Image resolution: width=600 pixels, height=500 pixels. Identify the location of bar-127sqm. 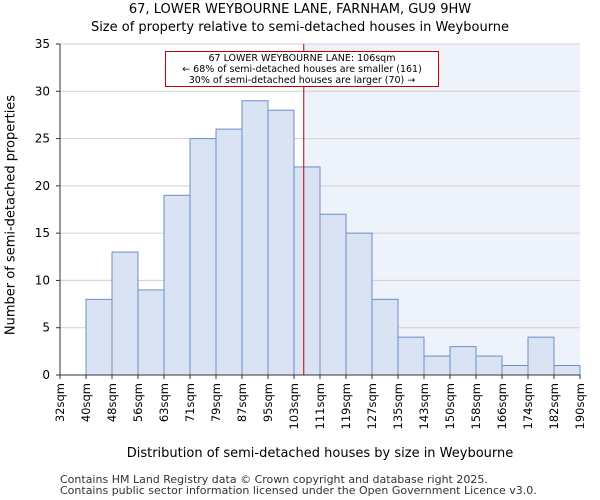
(385, 337).